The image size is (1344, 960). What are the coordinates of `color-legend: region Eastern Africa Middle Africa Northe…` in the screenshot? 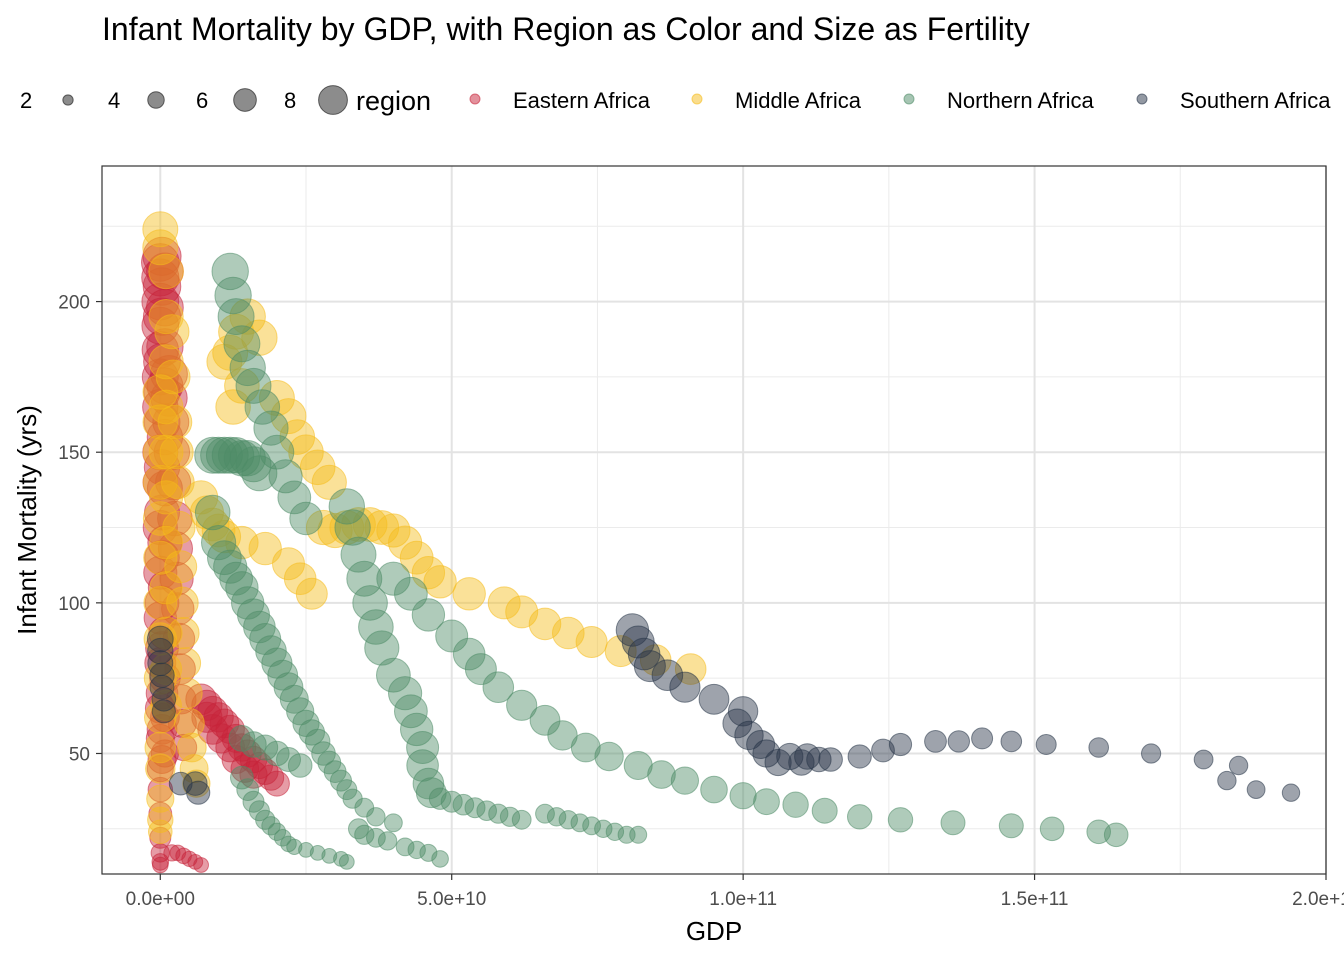 It's located at (843, 101).